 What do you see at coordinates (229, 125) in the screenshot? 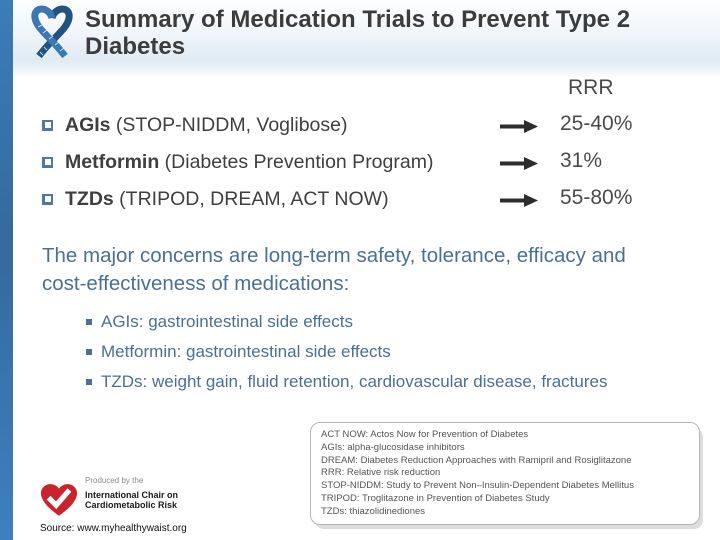
I see `trial-detail: (STOP-NIDDM, Voglibose)` at bounding box center [229, 125].